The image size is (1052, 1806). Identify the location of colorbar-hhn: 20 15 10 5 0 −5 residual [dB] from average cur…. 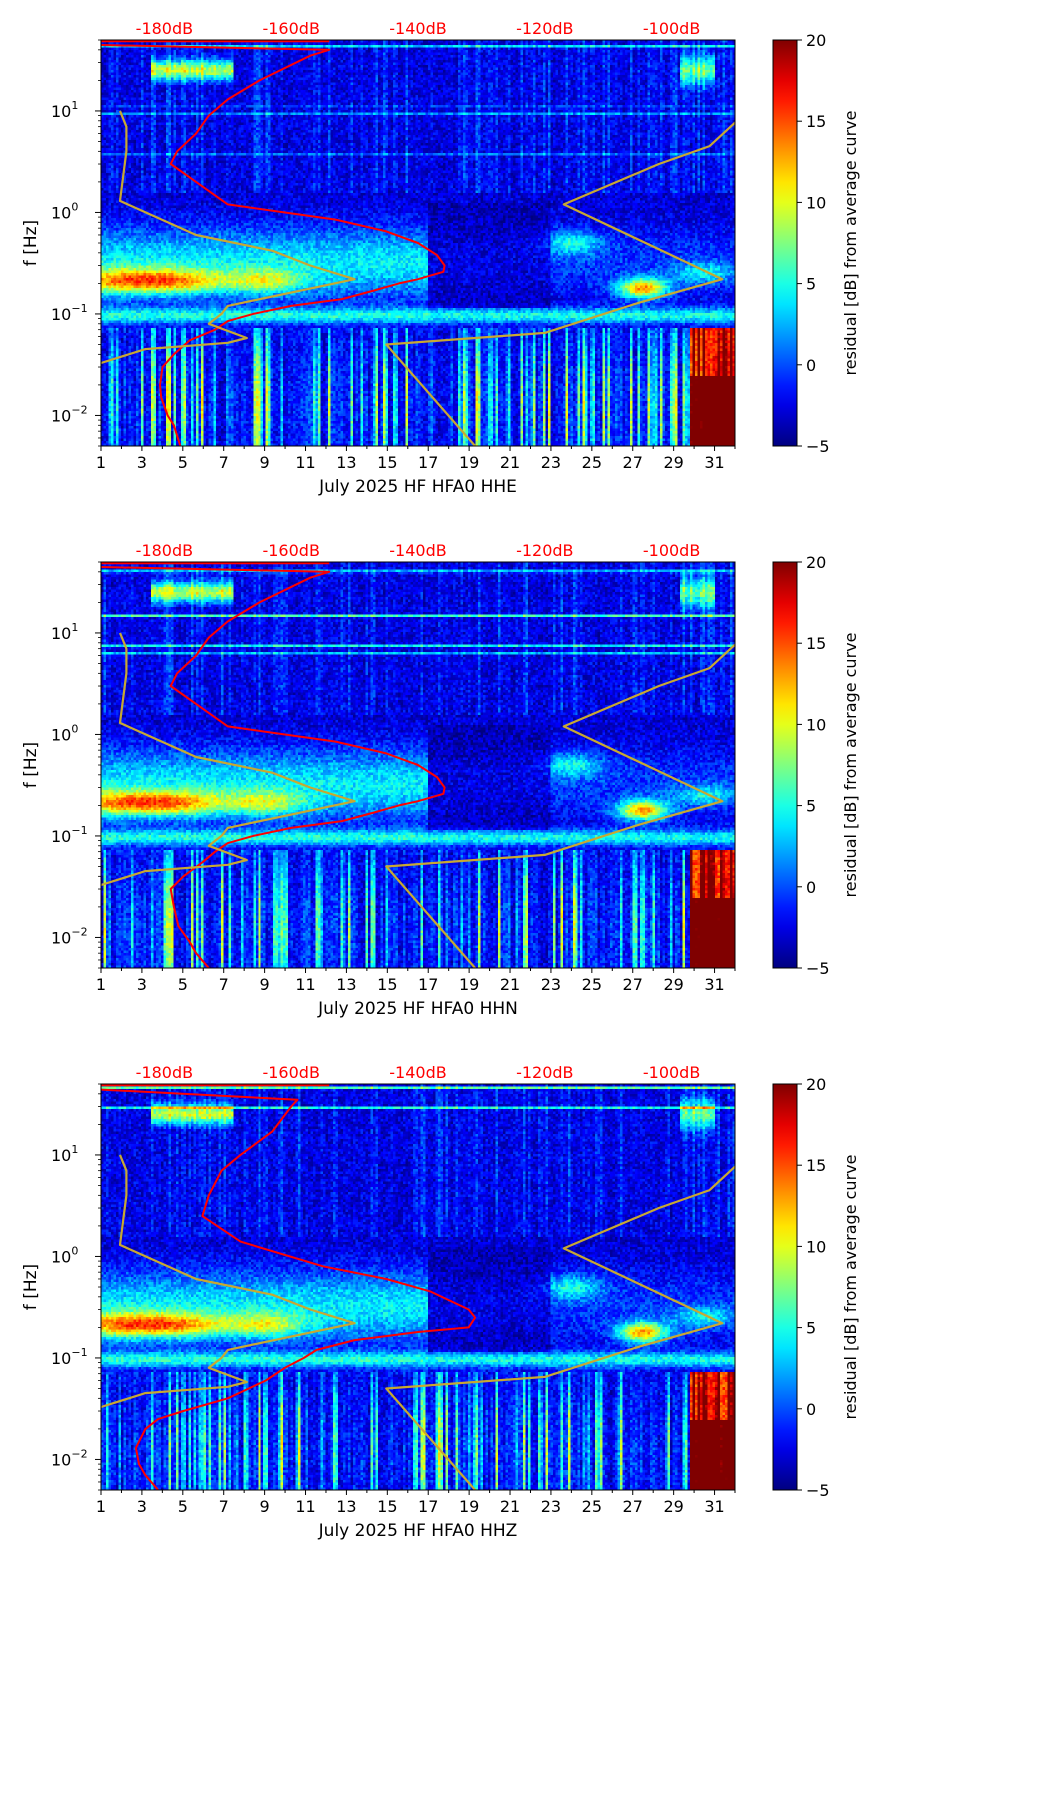
(816, 765).